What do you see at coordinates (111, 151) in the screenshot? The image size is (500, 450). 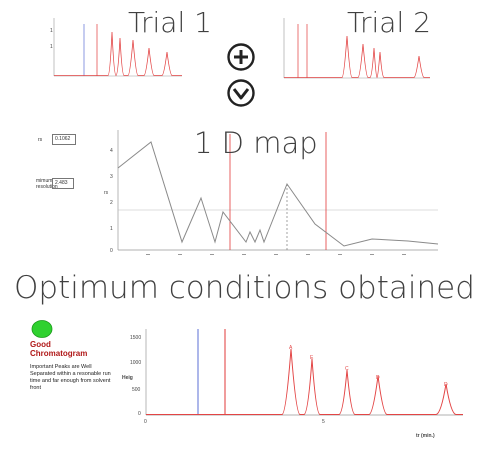 I see `map-y-tick-4: 4` at bounding box center [111, 151].